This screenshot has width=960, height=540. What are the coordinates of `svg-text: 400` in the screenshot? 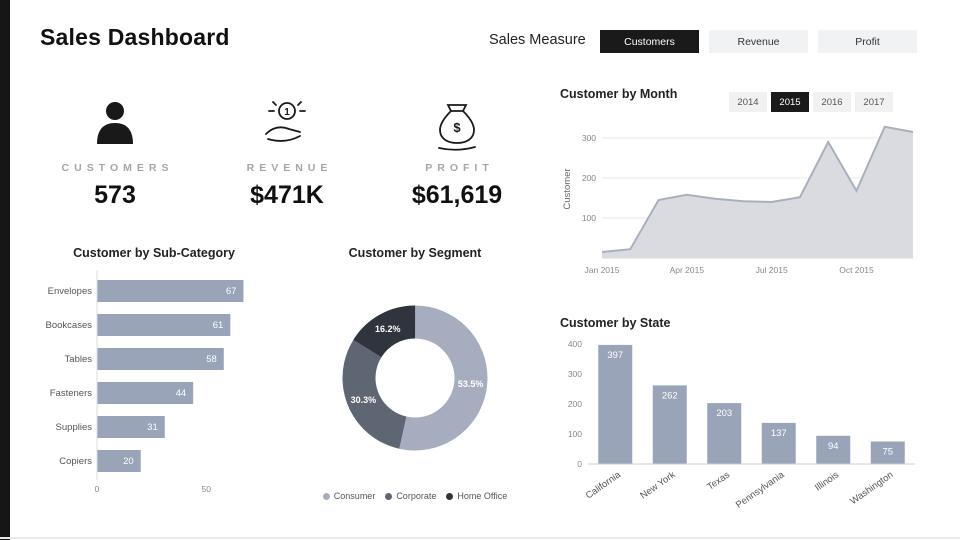 It's located at (575, 344).